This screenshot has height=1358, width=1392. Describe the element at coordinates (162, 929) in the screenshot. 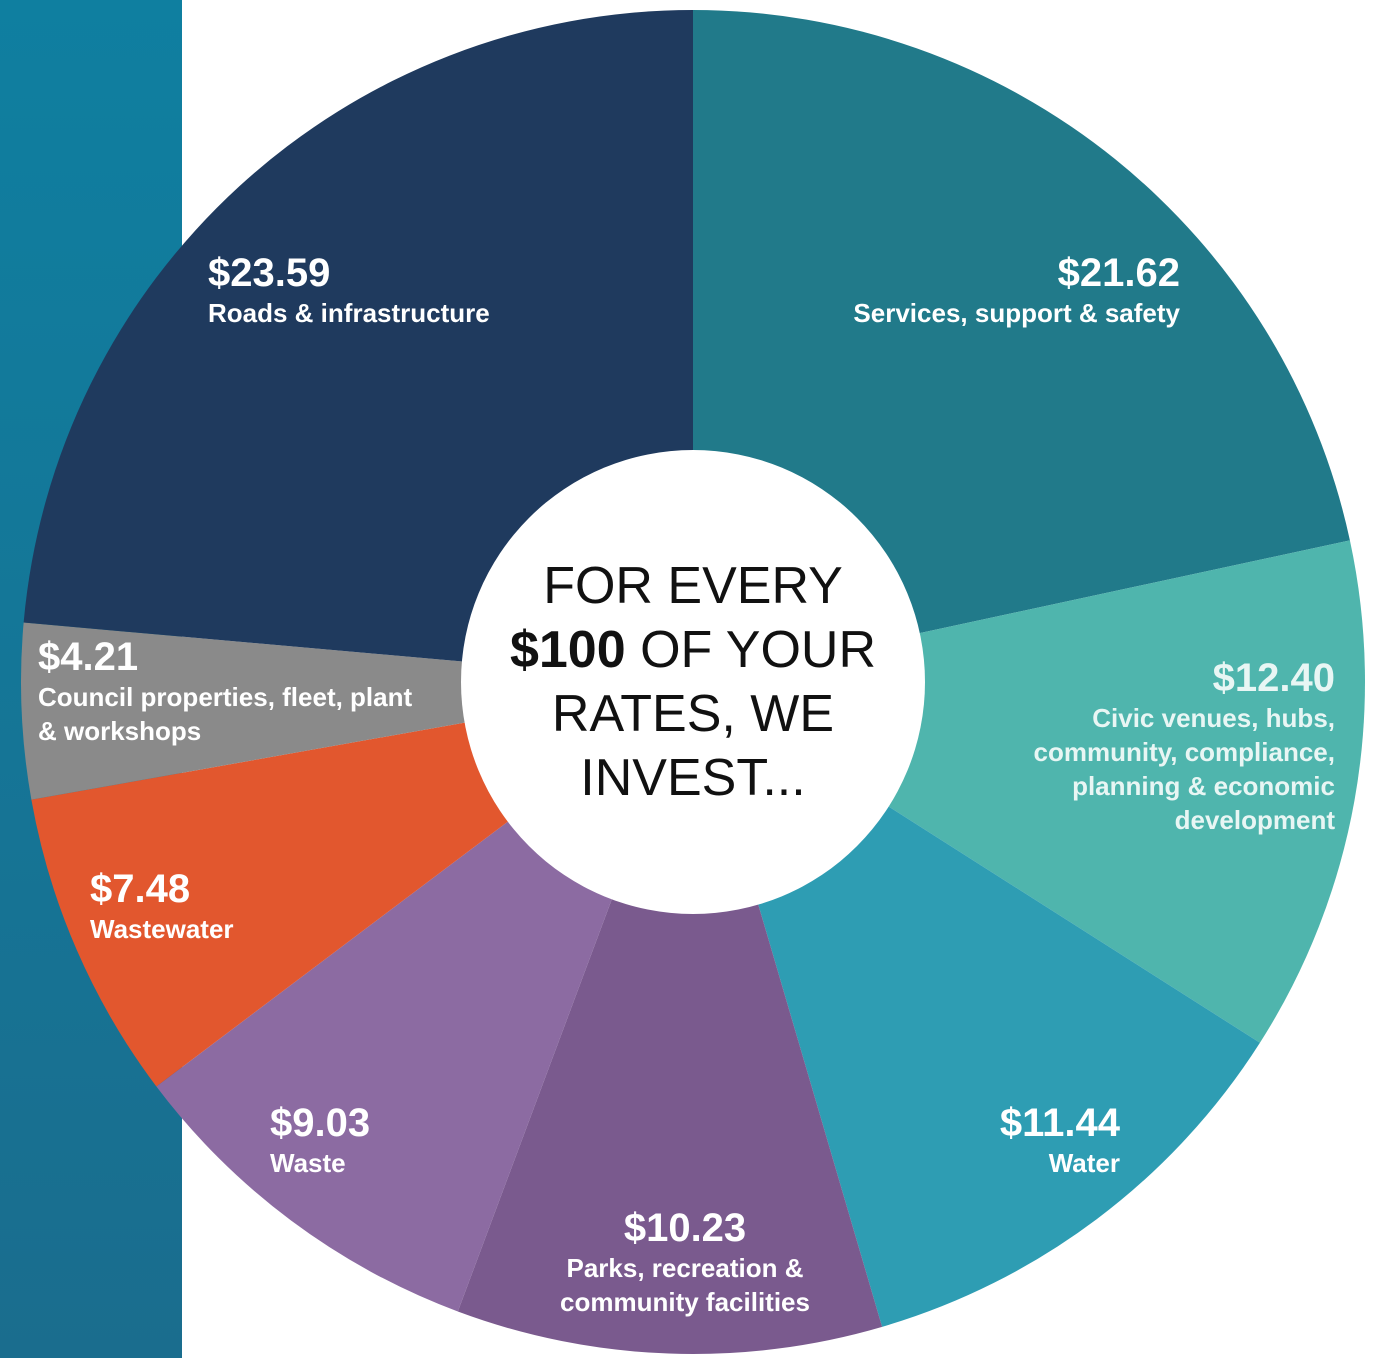

I see `category-label: Wastewater` at that location.